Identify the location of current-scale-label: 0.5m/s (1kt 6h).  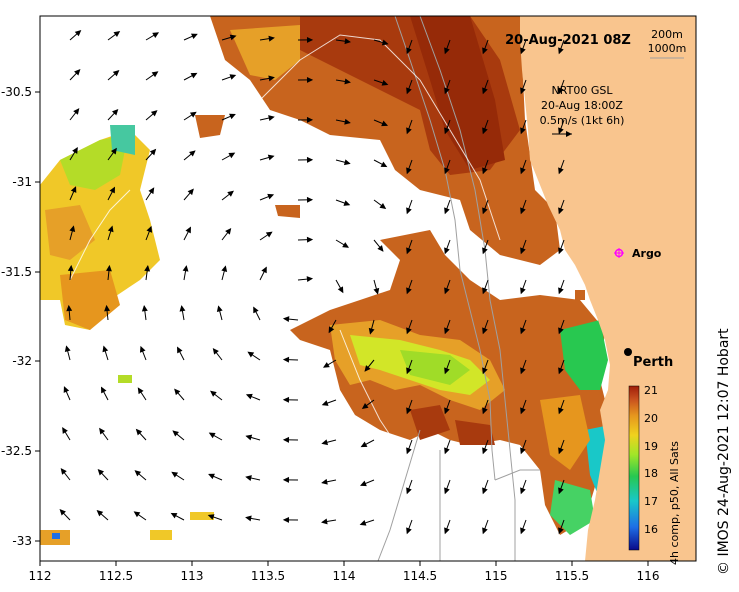
(582, 120).